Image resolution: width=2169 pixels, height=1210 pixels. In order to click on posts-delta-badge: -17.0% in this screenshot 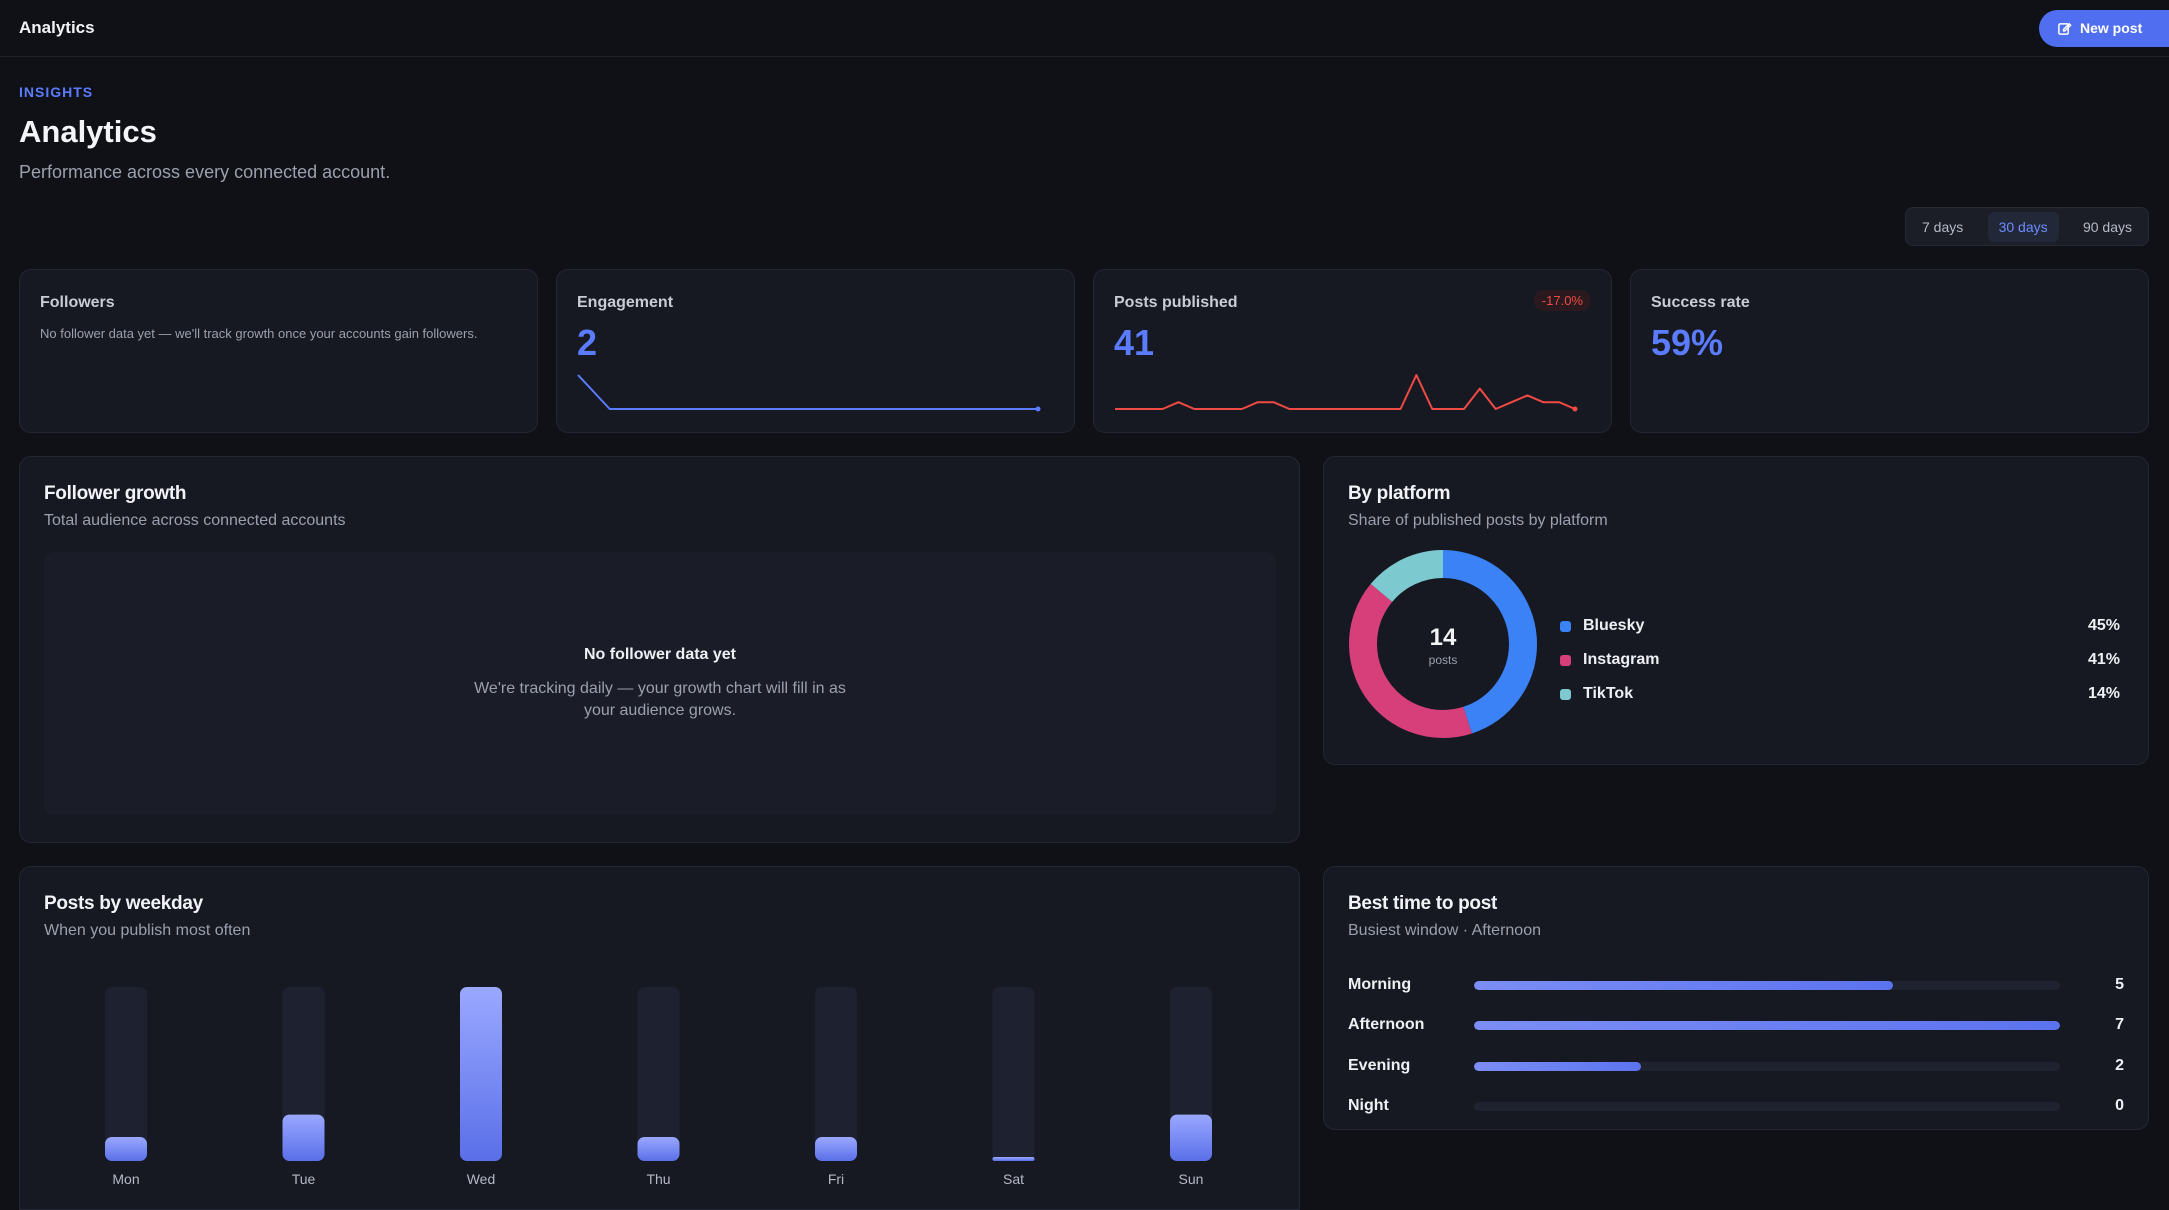, I will do `click(1562, 300)`.